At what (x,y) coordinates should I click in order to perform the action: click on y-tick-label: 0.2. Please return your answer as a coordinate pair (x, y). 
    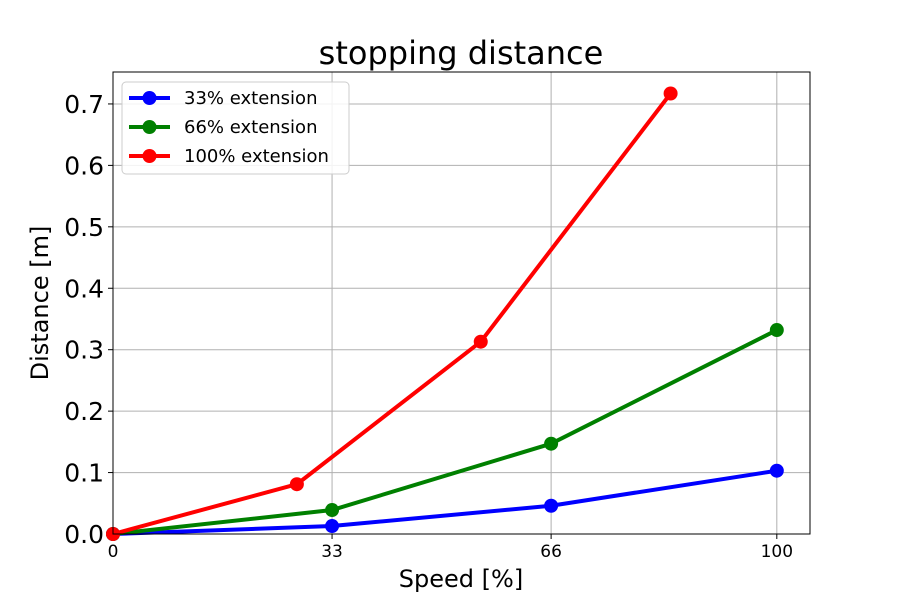
    Looking at the image, I should click on (84, 411).